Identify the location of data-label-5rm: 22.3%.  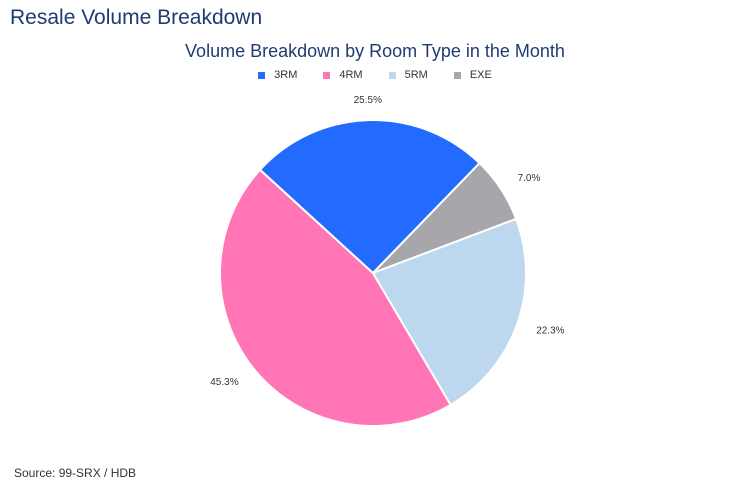
(550, 331).